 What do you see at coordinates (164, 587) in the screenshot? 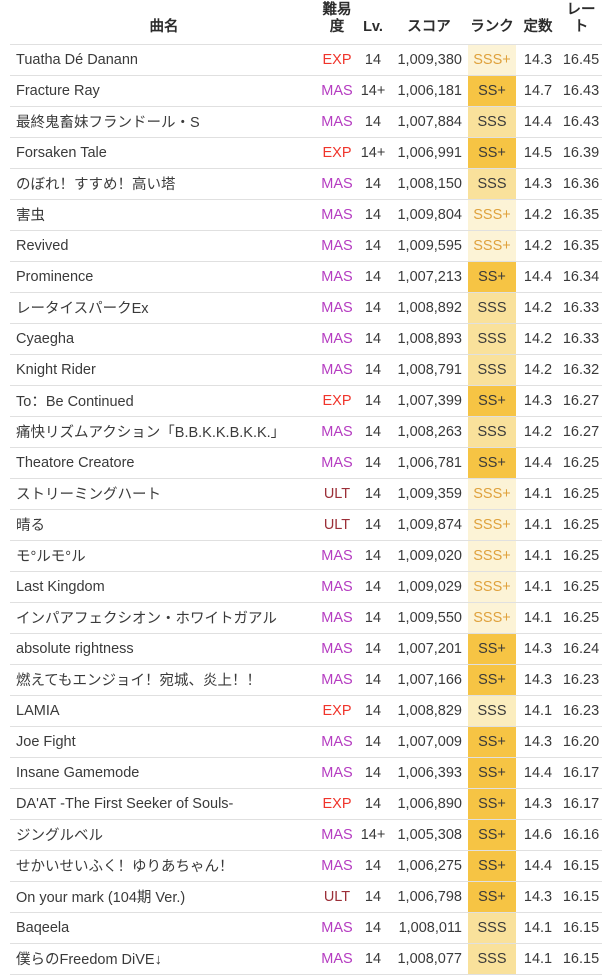
I see `song-title-cell: Last Kingdom` at bounding box center [164, 587].